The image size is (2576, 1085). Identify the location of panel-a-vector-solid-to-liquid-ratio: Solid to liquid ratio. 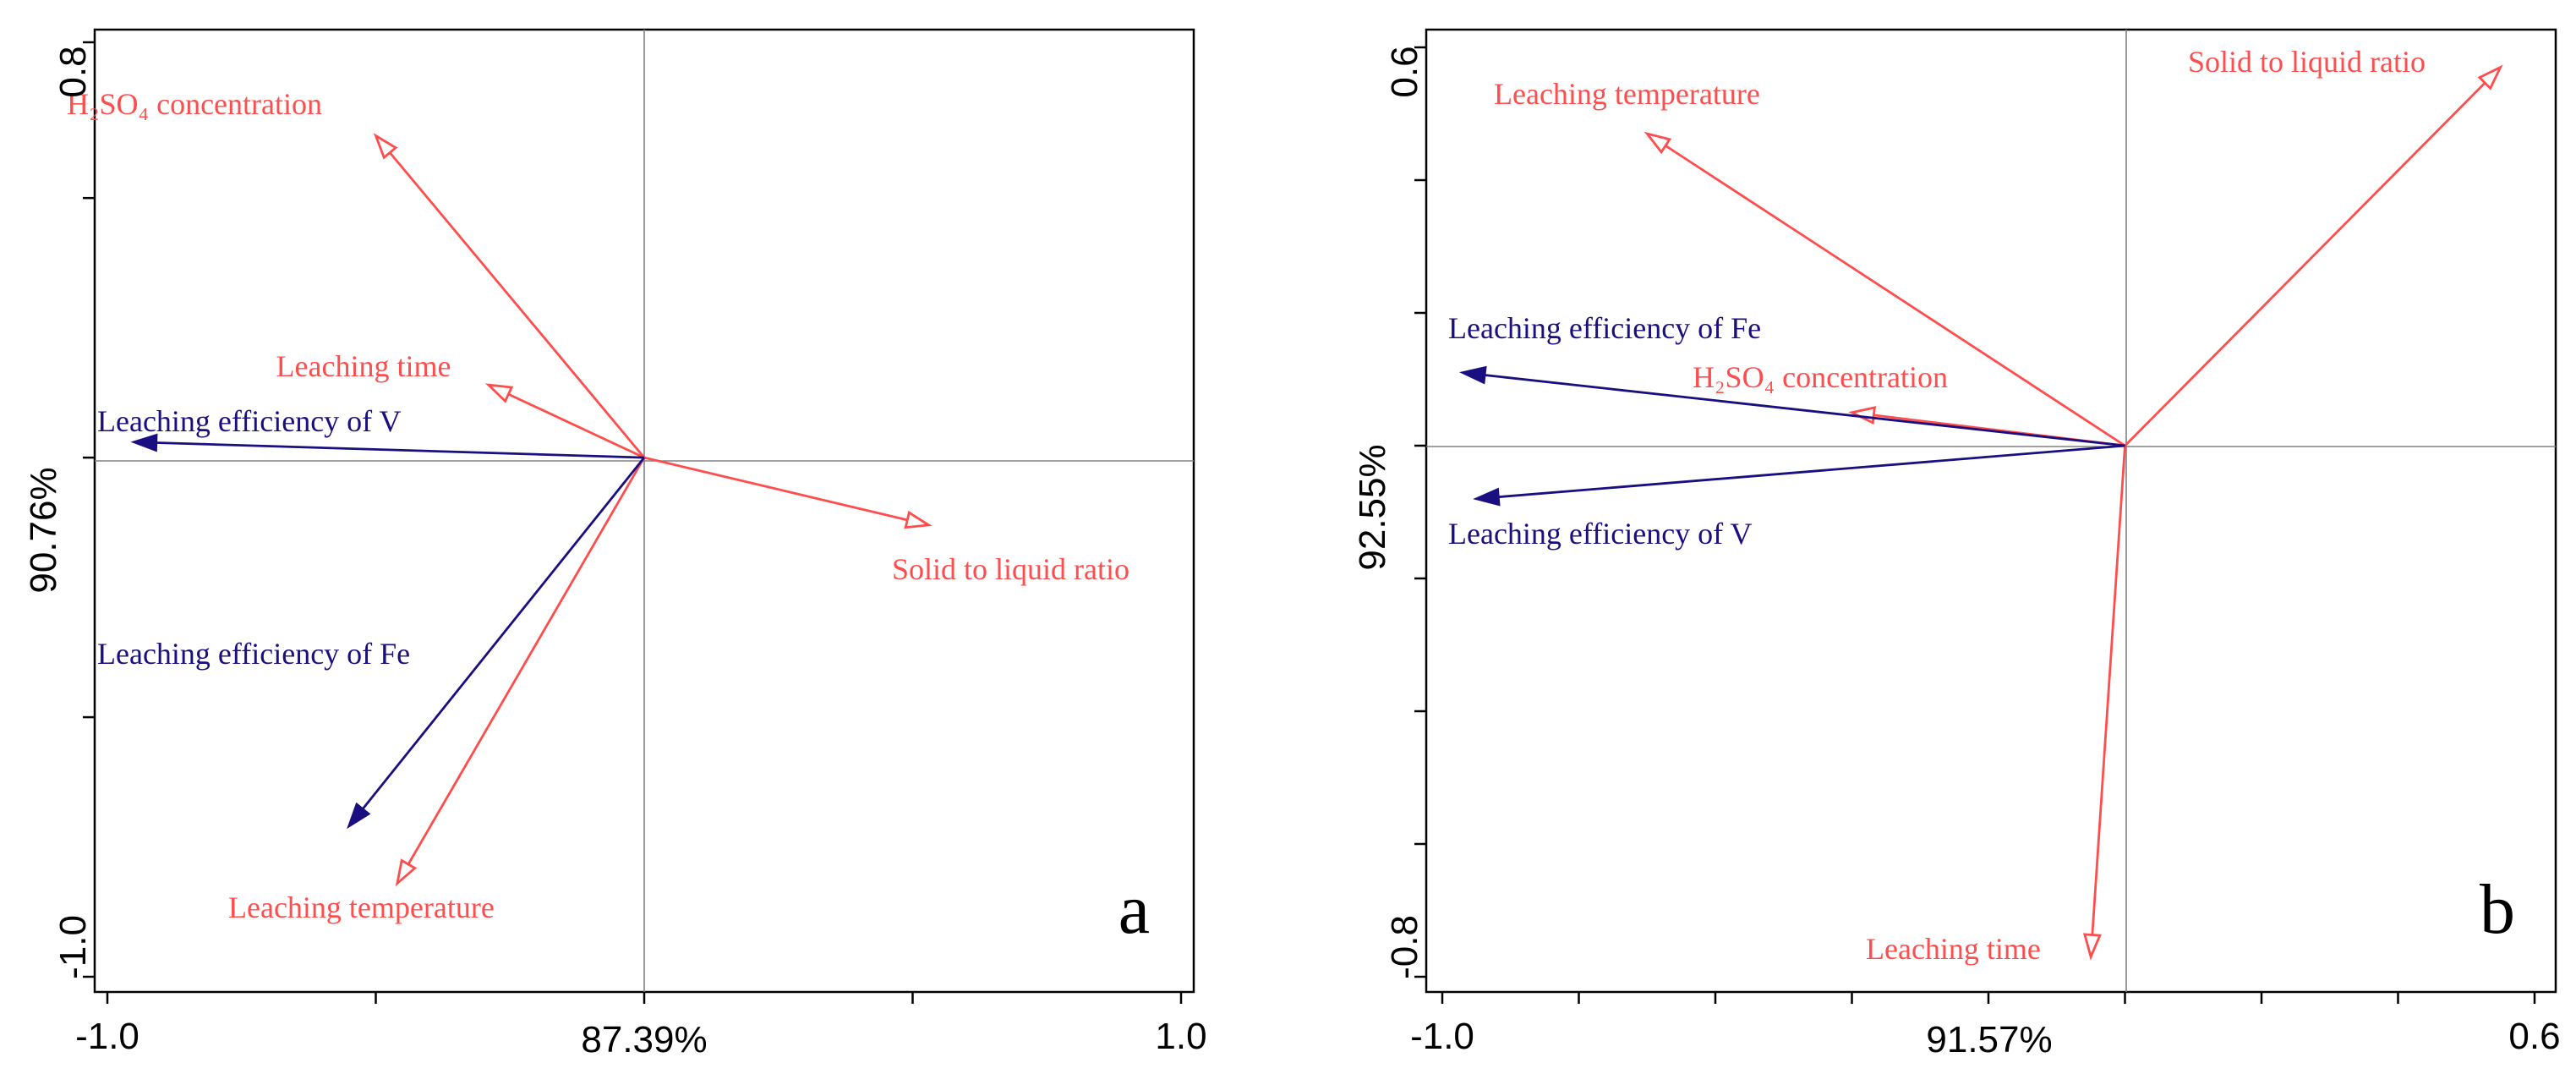
(886, 521).